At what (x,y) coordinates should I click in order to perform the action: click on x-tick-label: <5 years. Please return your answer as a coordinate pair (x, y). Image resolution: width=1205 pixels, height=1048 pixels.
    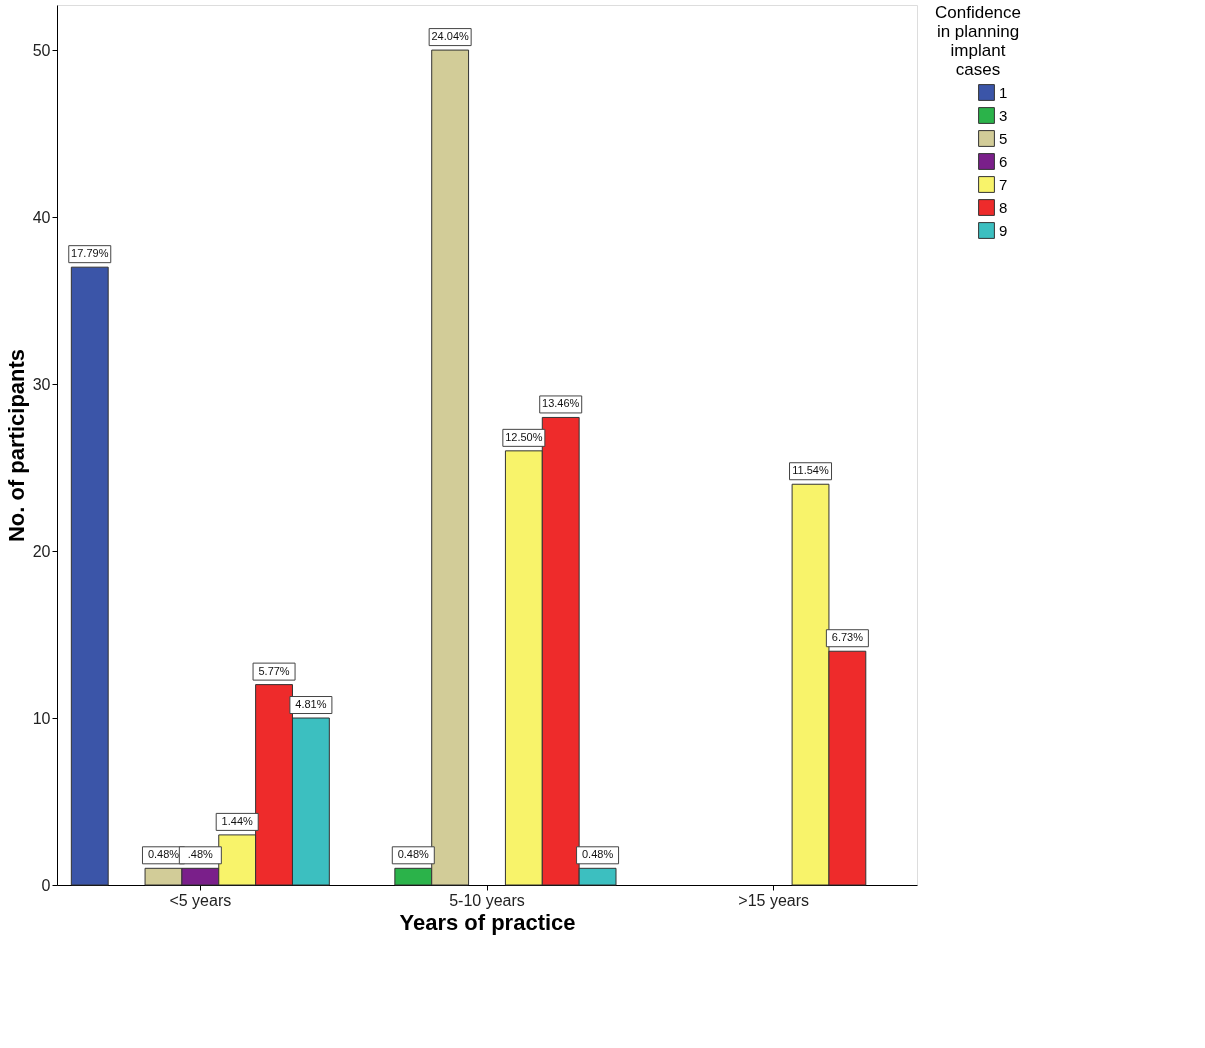
    Looking at the image, I should click on (200, 900).